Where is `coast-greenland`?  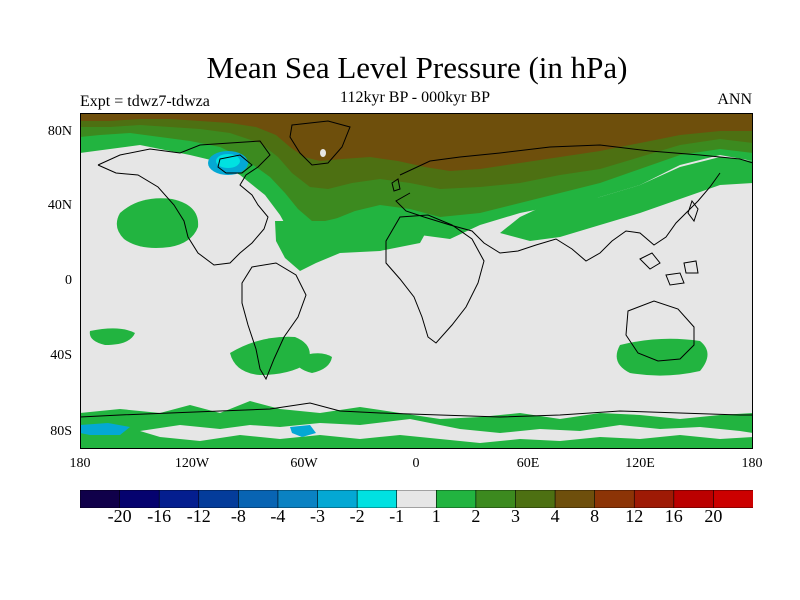 coast-greenland is located at coordinates (320, 143).